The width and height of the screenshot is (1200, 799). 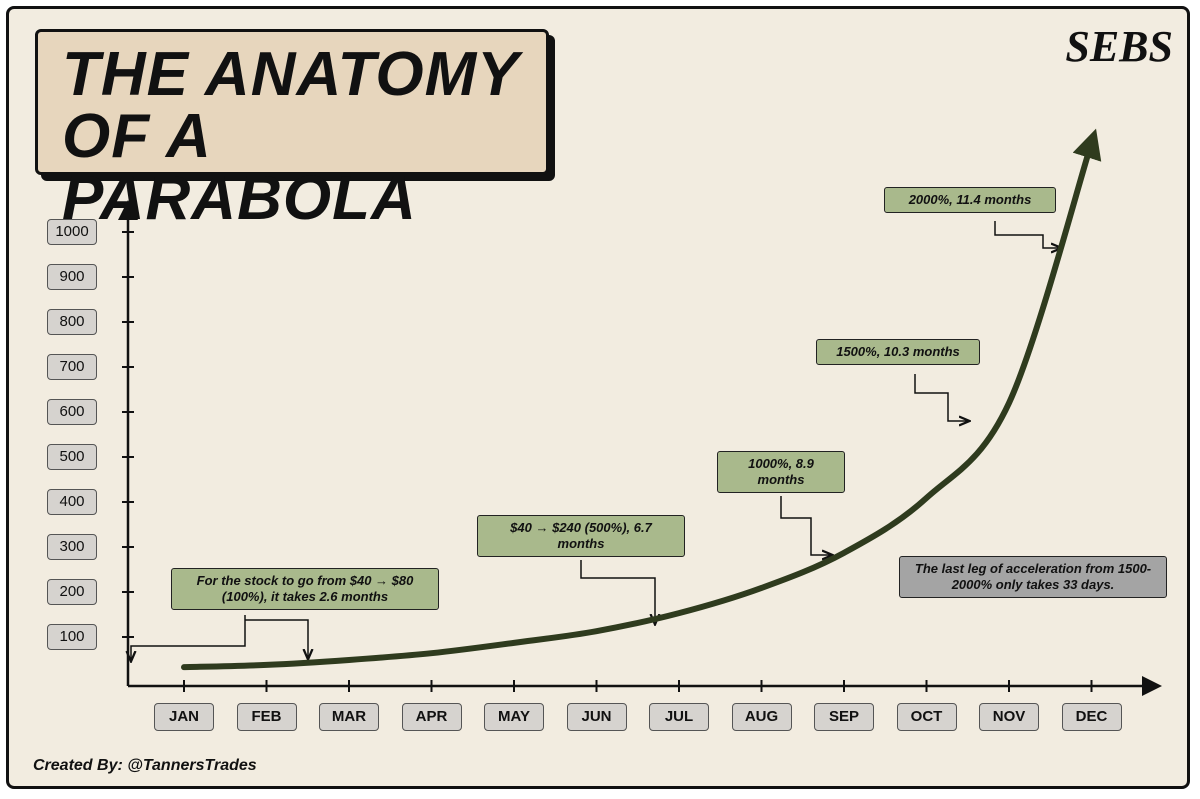 I want to click on annotation: 1500%, 10.3 months, so click(x=898, y=352).